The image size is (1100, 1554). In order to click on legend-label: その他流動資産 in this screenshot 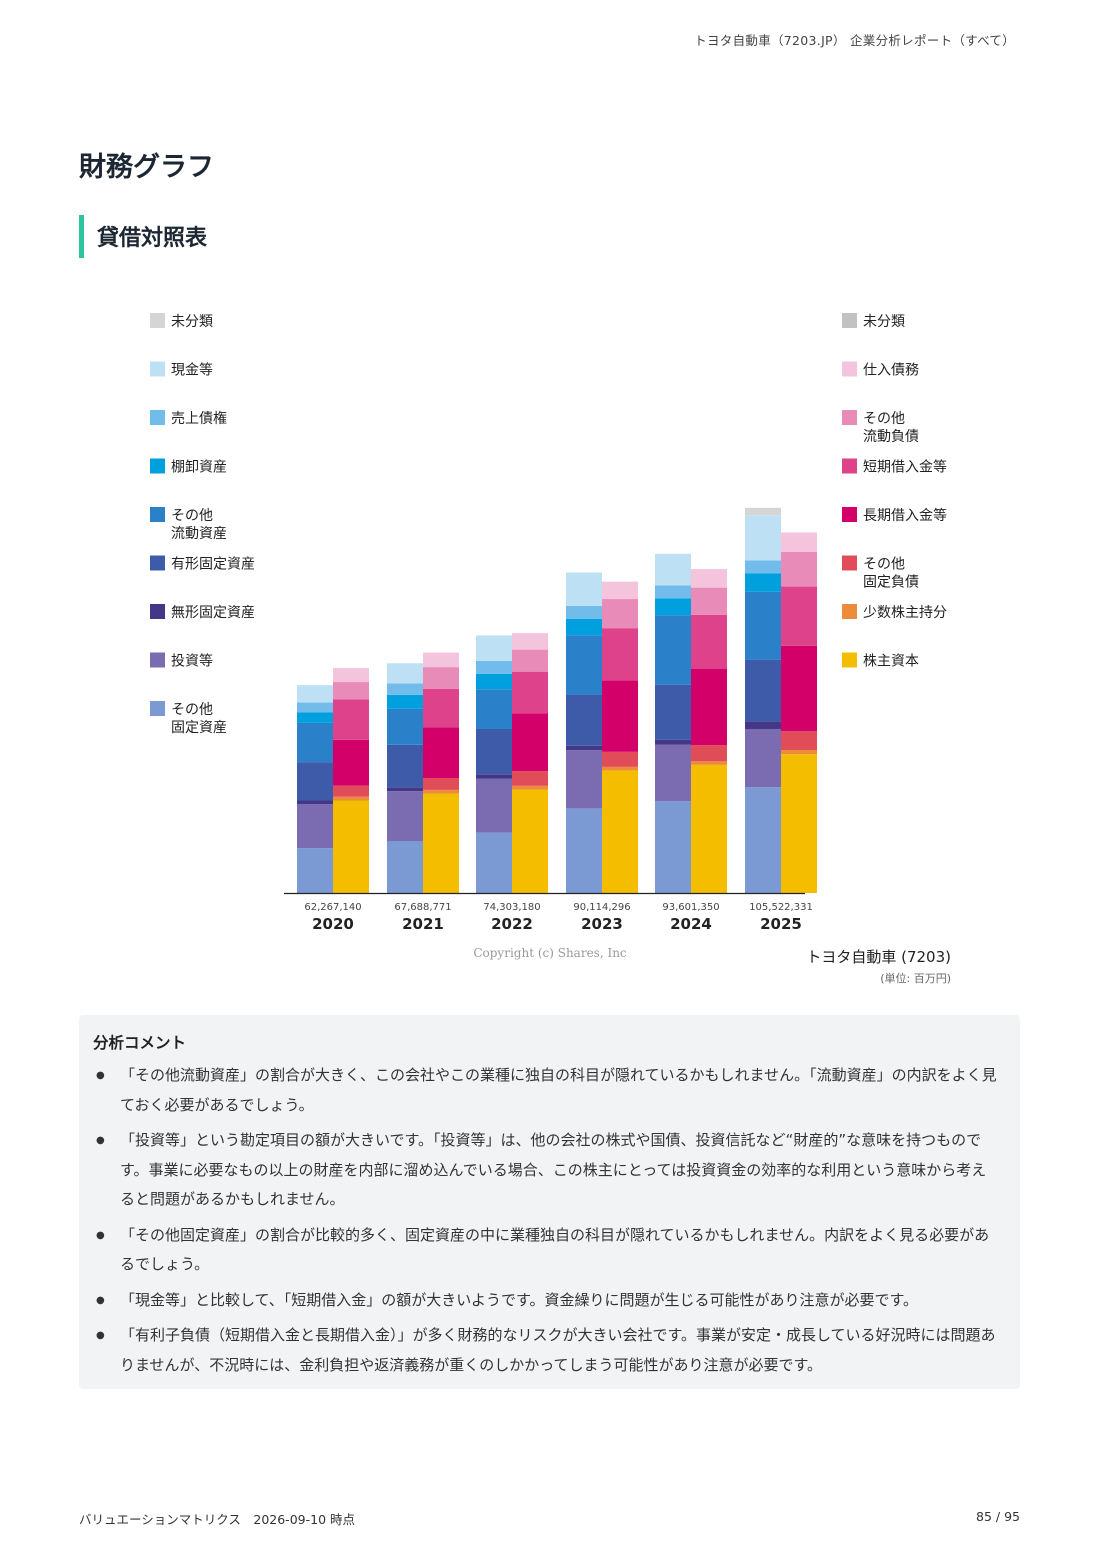, I will do `click(199, 525)`.